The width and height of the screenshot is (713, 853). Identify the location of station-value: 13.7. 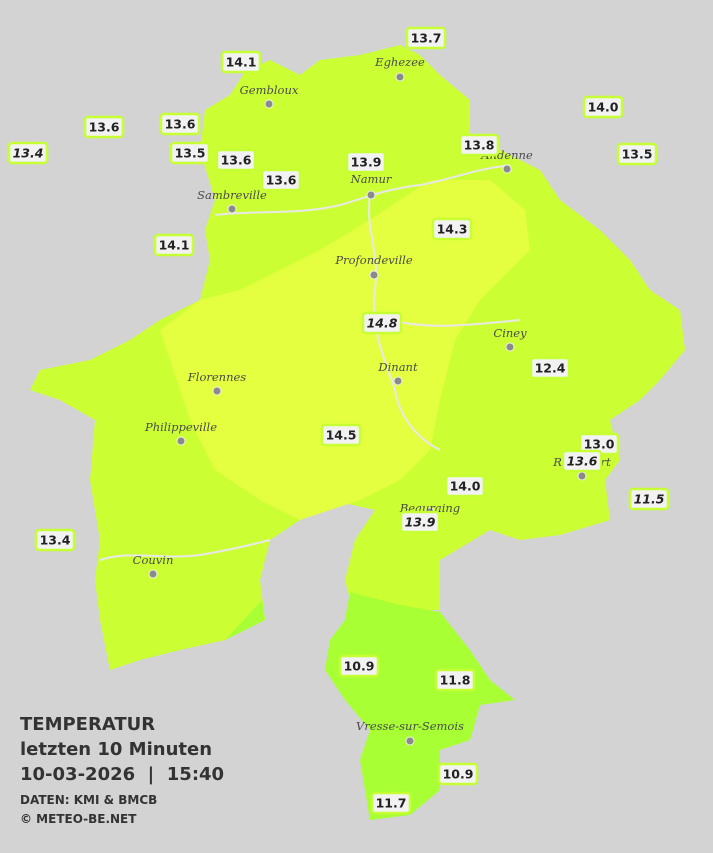
(426, 38).